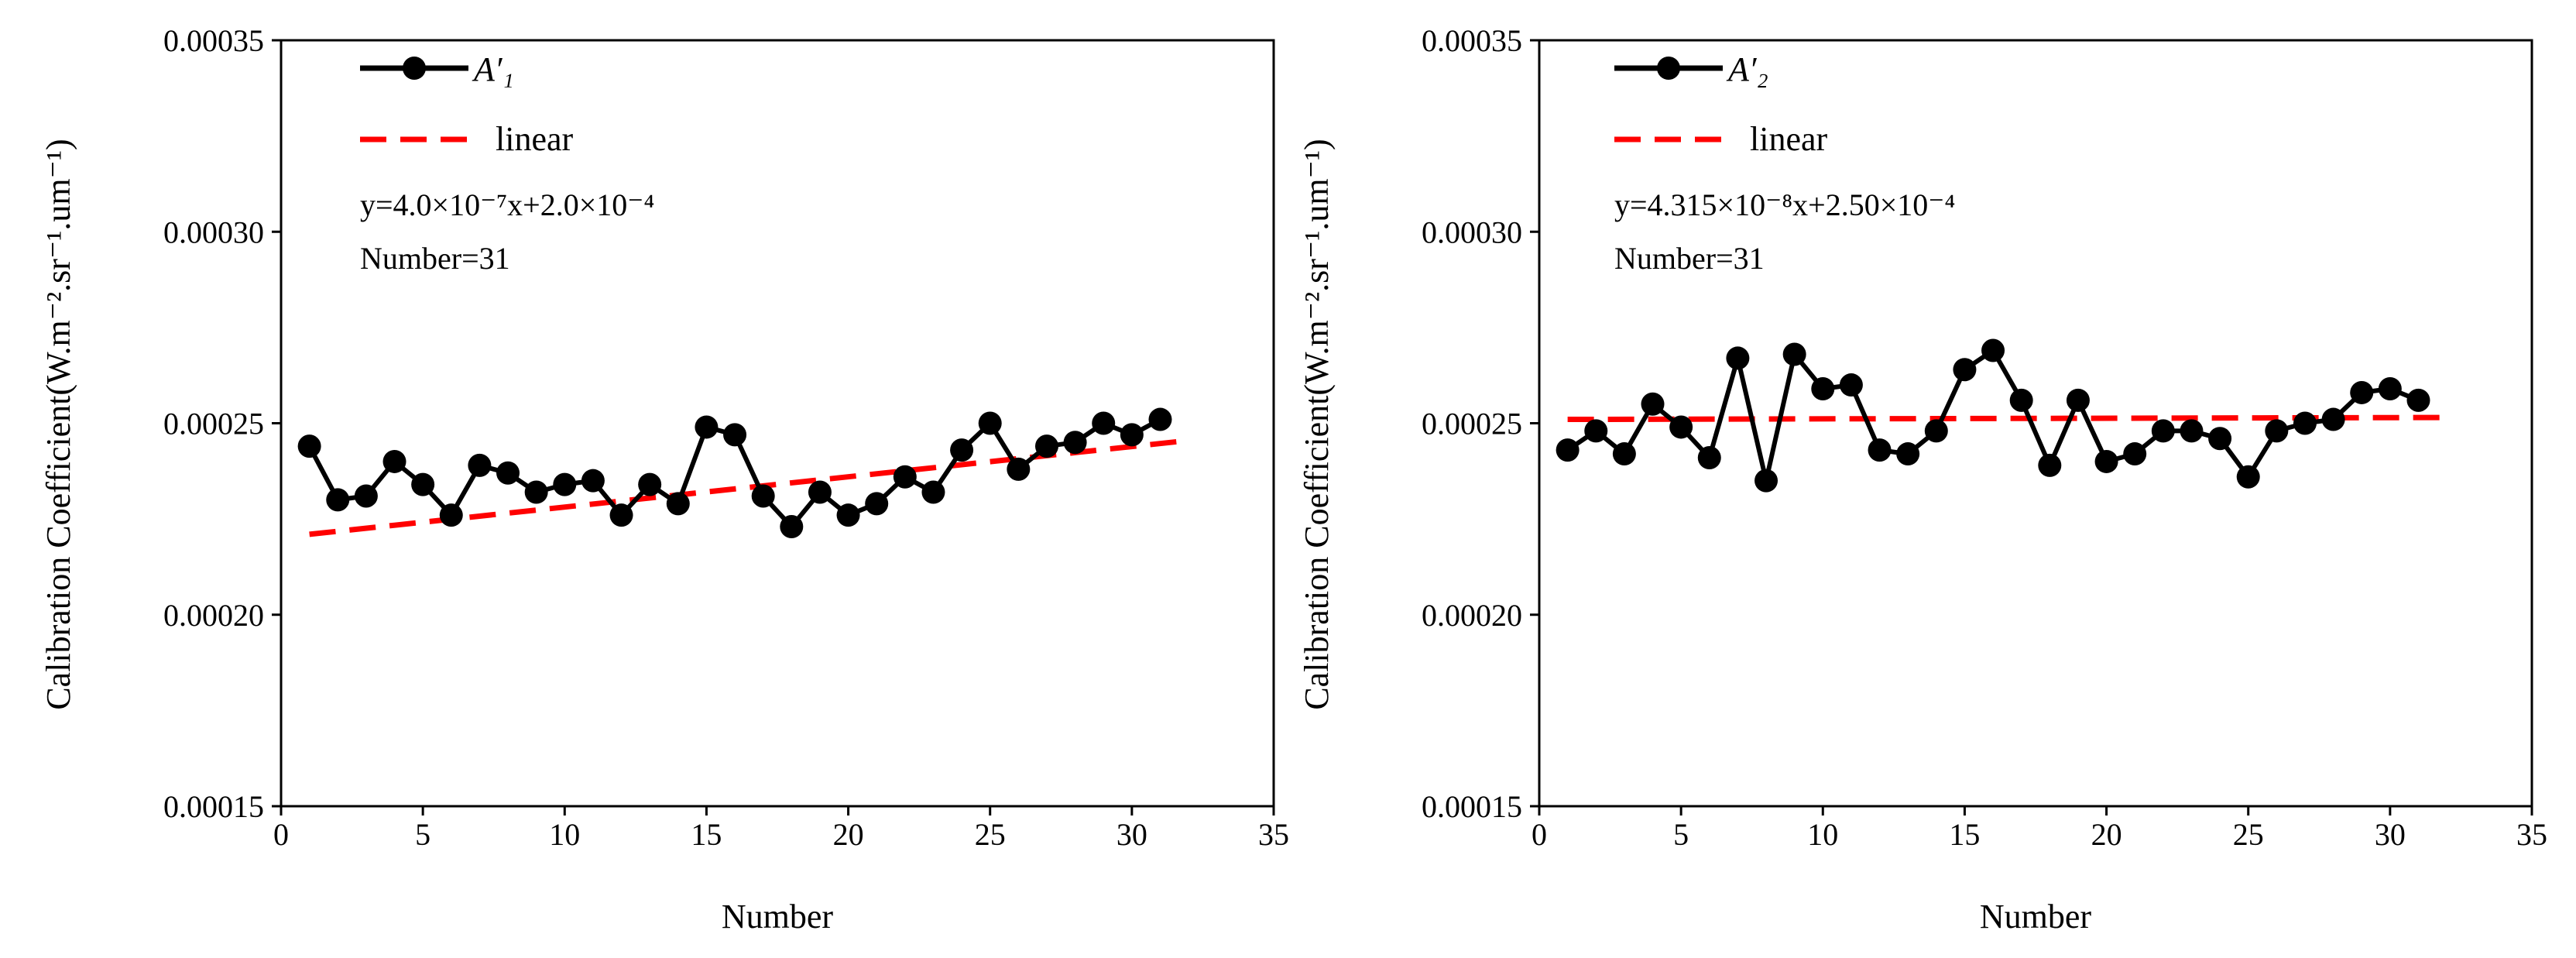 Image resolution: width=2576 pixels, height=958 pixels. I want to click on legend-series-label: A′₂, so click(1747, 69).